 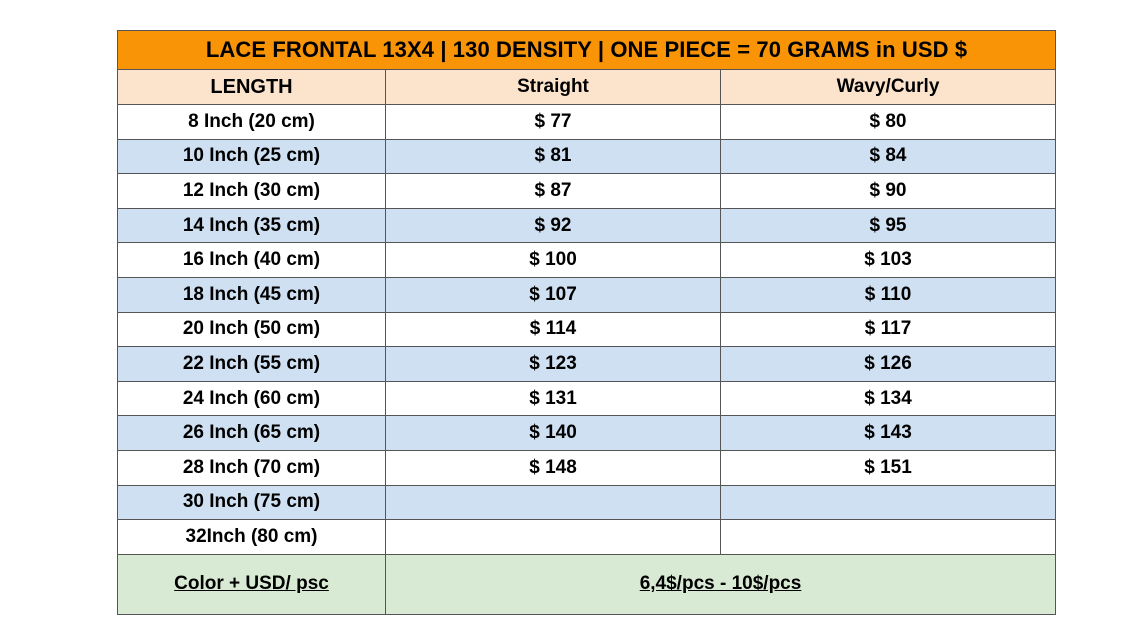 I want to click on color-price-label: Color + USD/ psc, so click(x=251, y=584).